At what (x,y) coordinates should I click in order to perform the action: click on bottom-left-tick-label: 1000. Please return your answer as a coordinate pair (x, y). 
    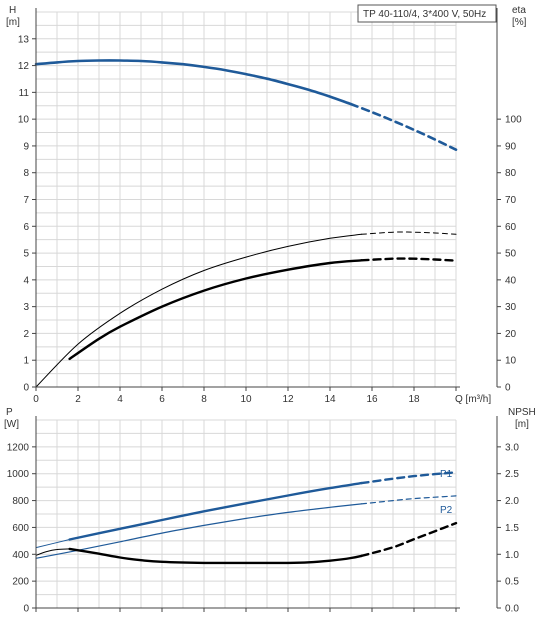
    Looking at the image, I should click on (18, 474).